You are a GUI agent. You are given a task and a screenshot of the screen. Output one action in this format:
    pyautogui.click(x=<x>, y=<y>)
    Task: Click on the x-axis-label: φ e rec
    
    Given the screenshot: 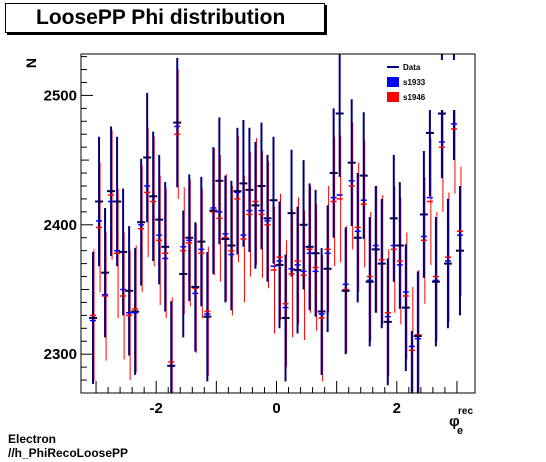 What is the action you would take?
    pyautogui.click(x=461, y=422)
    